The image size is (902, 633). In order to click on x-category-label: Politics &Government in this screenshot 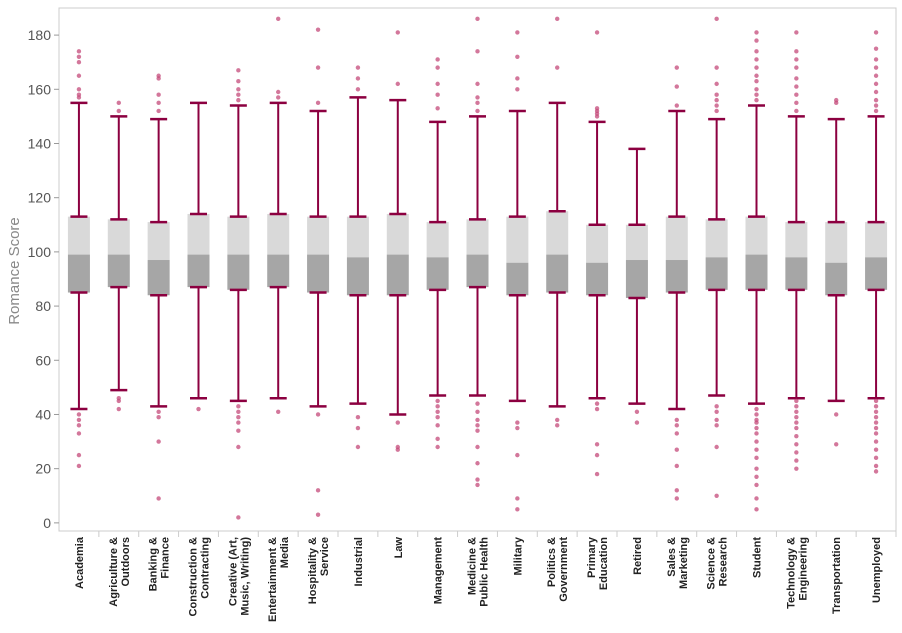, I will do `click(558, 569)`.